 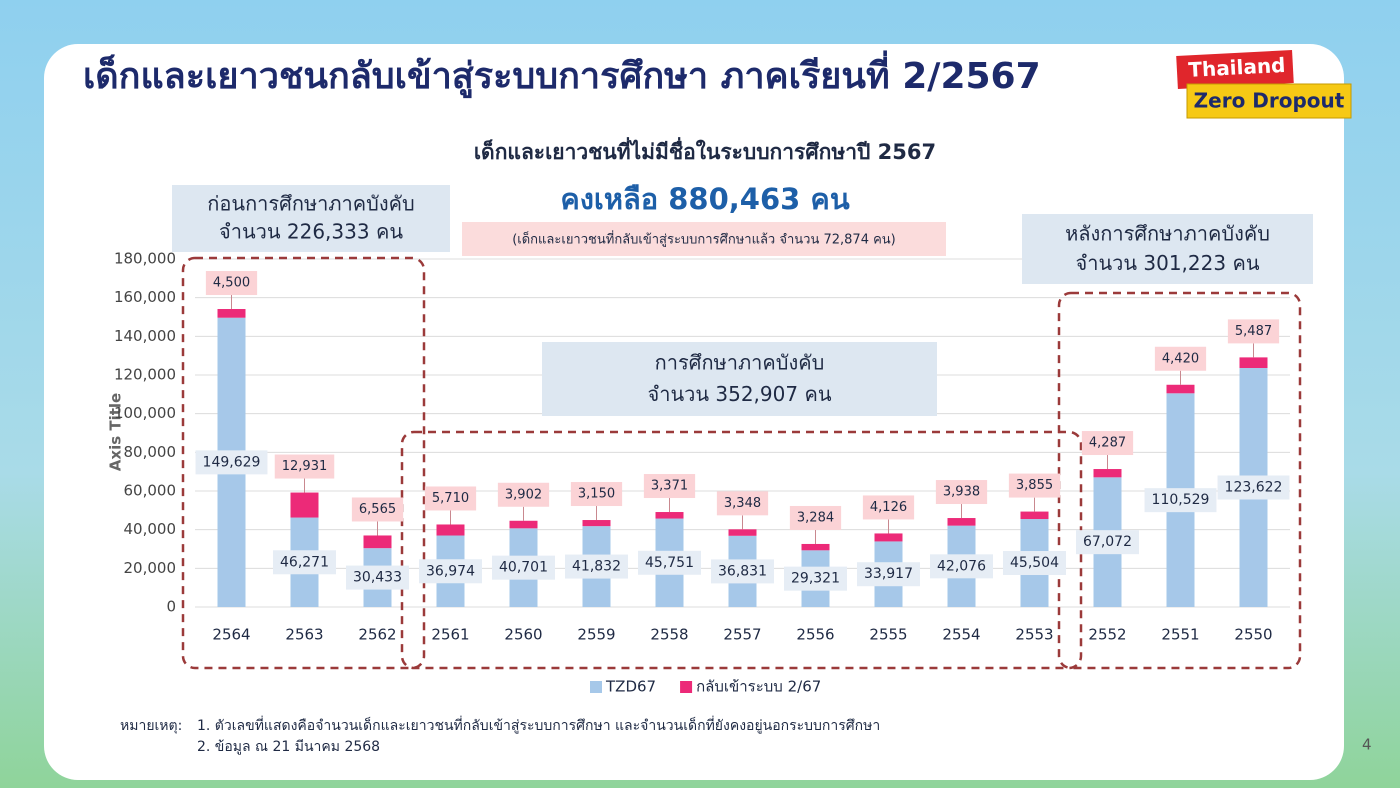 I want to click on y-tick-label: 100,000, so click(x=145, y=413).